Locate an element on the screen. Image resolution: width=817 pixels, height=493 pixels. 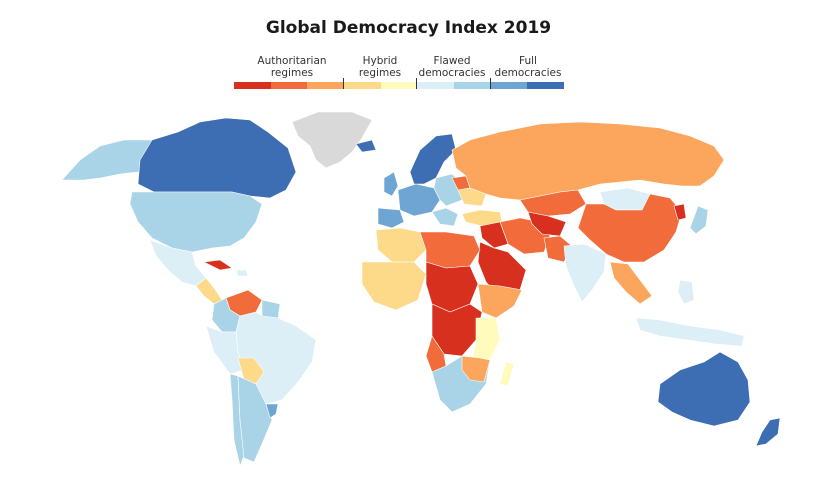
syria-iraq is located at coordinates (494, 235).